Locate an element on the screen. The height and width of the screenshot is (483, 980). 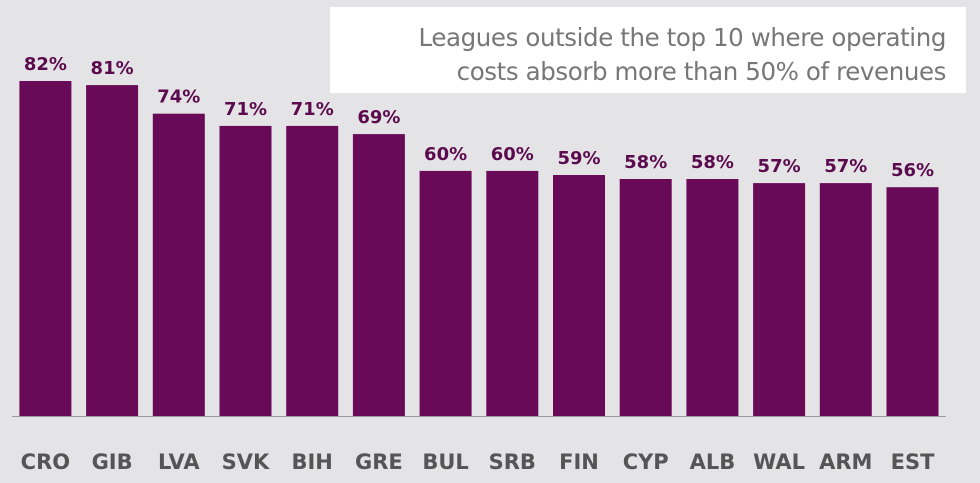
value-label-cro: 82% is located at coordinates (45, 64).